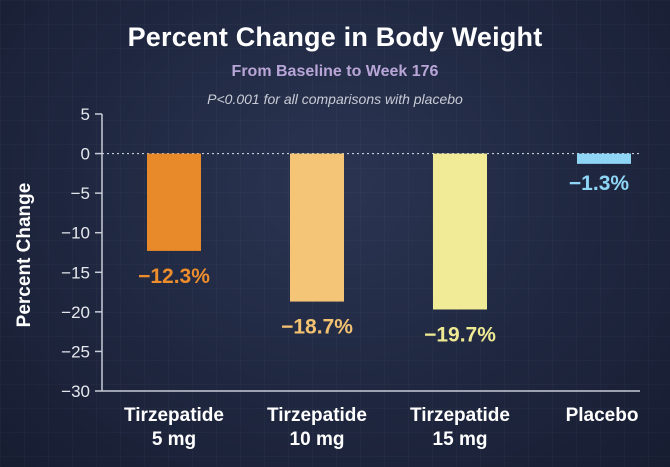 The width and height of the screenshot is (670, 467). What do you see at coordinates (335, 37) in the screenshot?
I see `chart-title: Percent Change in Body Weight` at bounding box center [335, 37].